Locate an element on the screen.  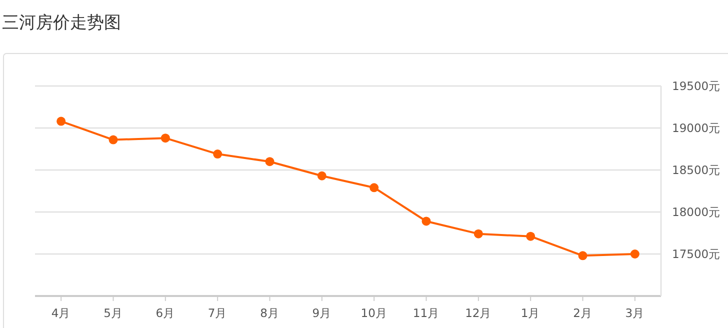
x-tick-label: 9月 is located at coordinates (322, 313).